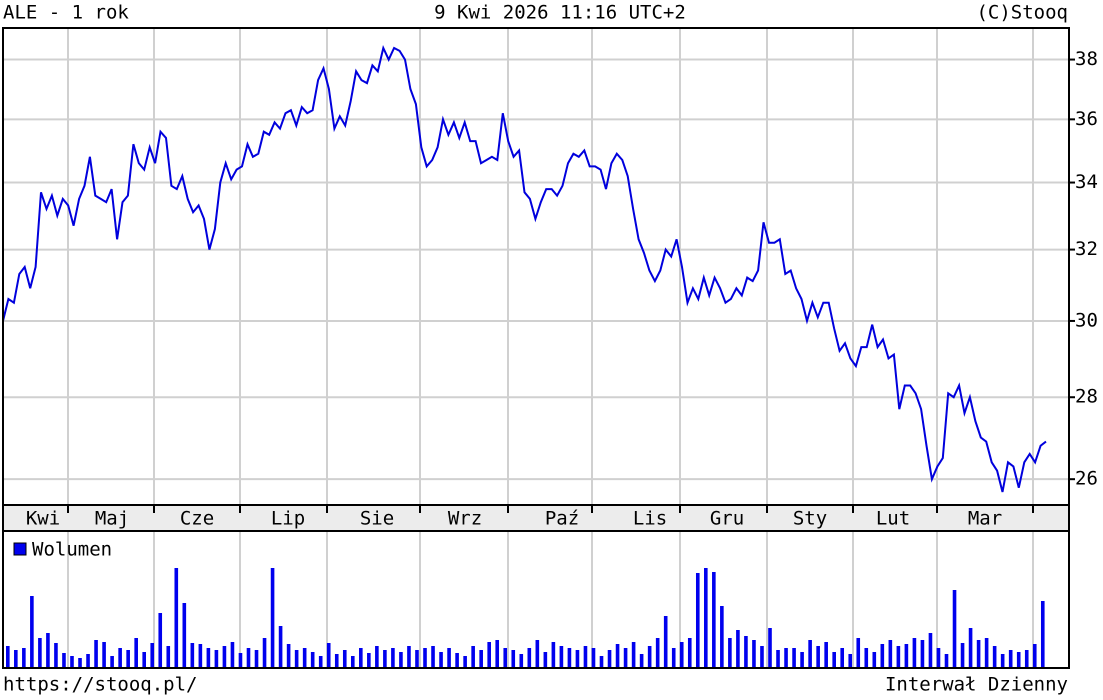  What do you see at coordinates (1022, 13) in the screenshot?
I see `header-right: (C)Stooq` at bounding box center [1022, 13].